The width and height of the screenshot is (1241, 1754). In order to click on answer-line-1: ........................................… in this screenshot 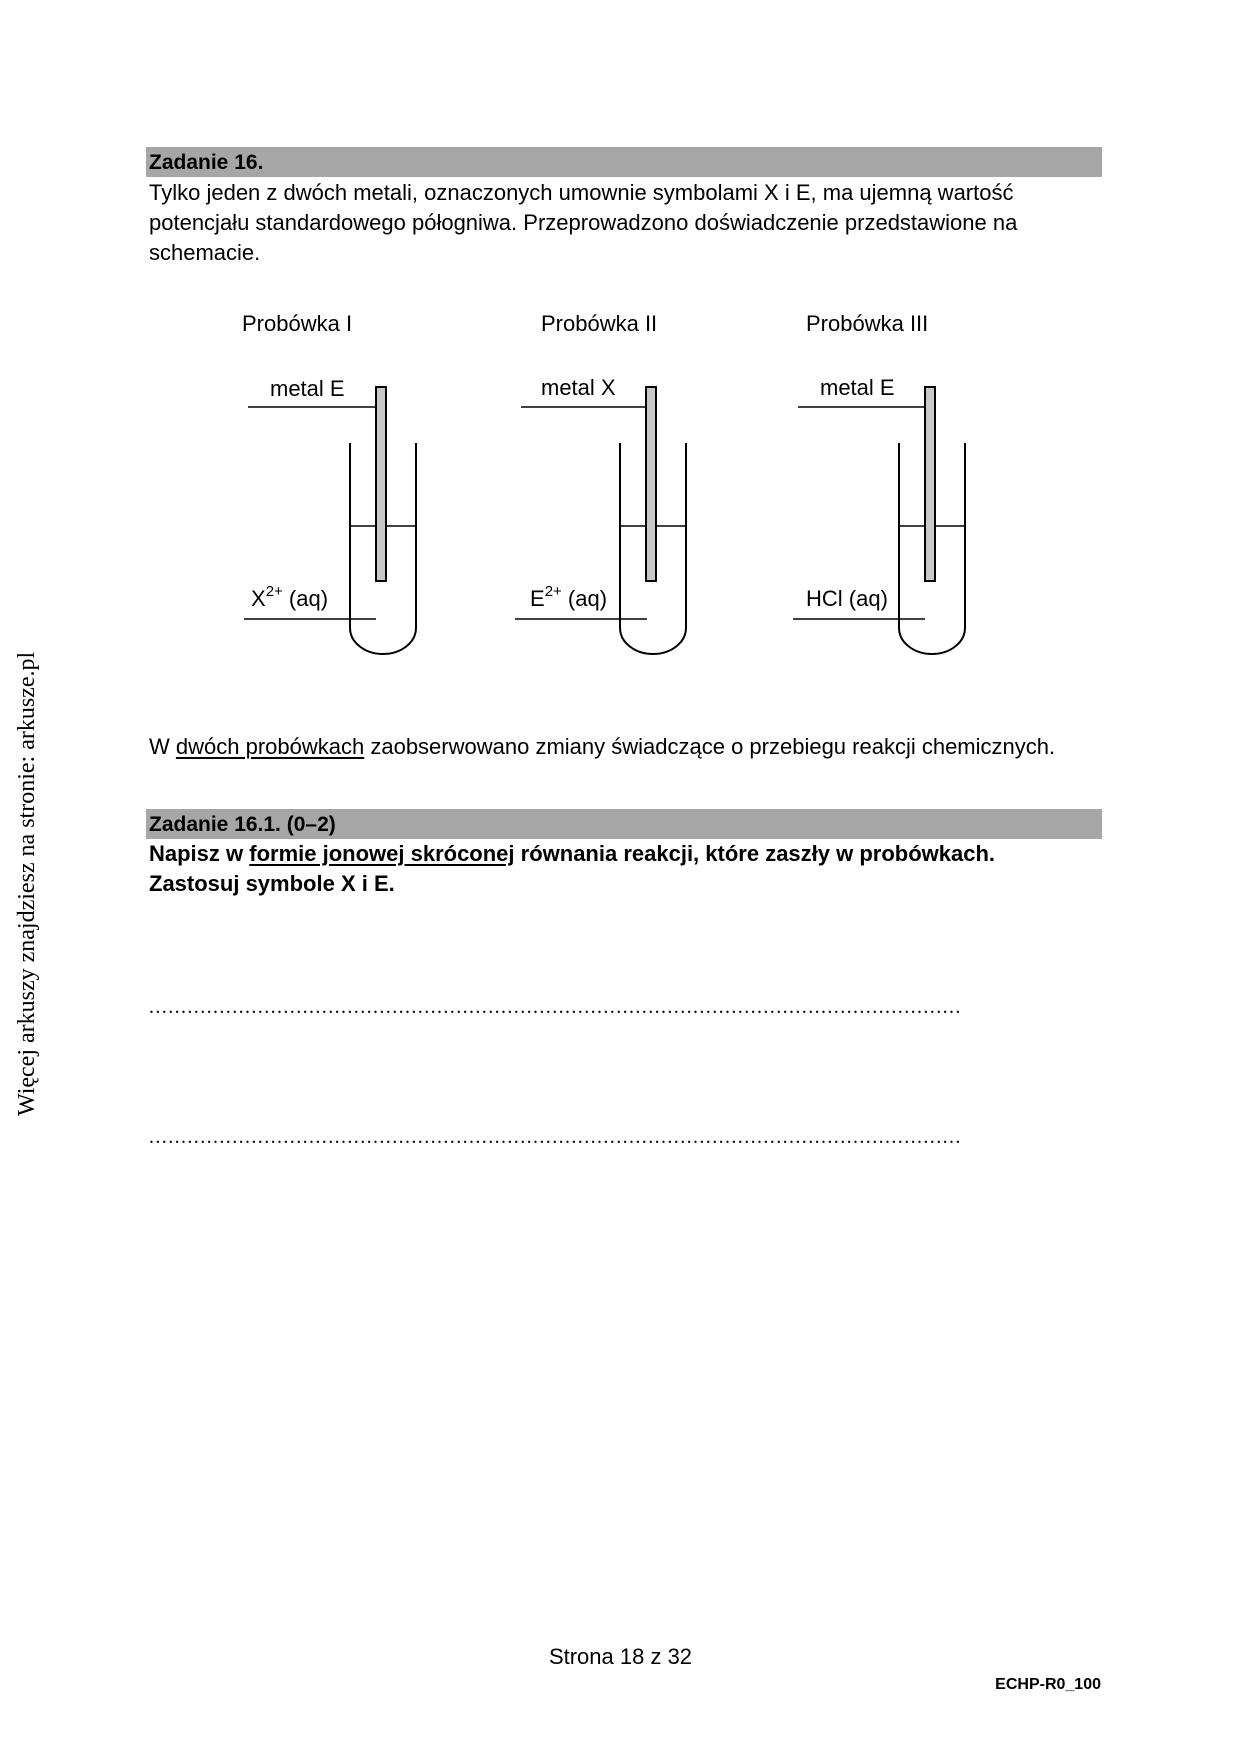, I will do `click(555, 1007)`.